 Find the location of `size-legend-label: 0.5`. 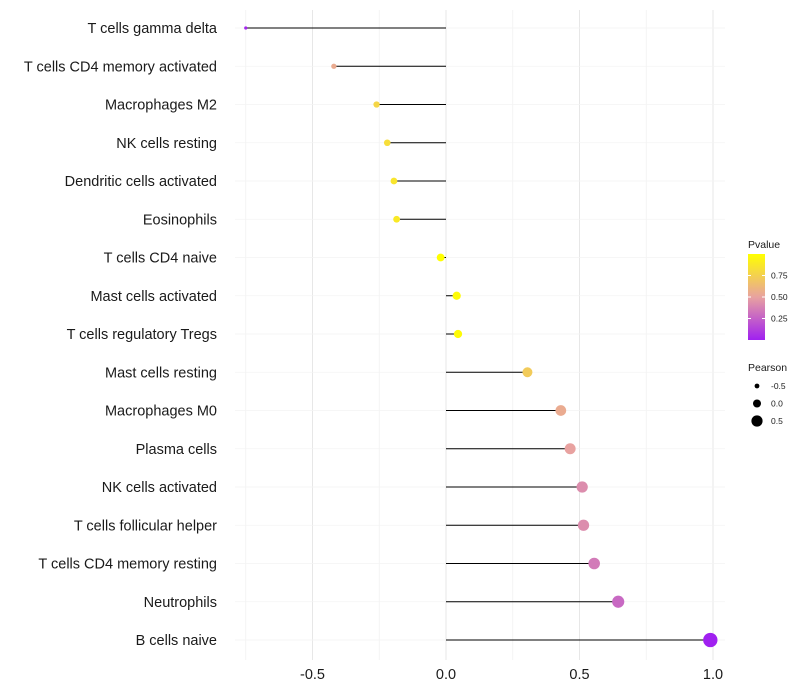

size-legend-label: 0.5 is located at coordinates (777, 421).